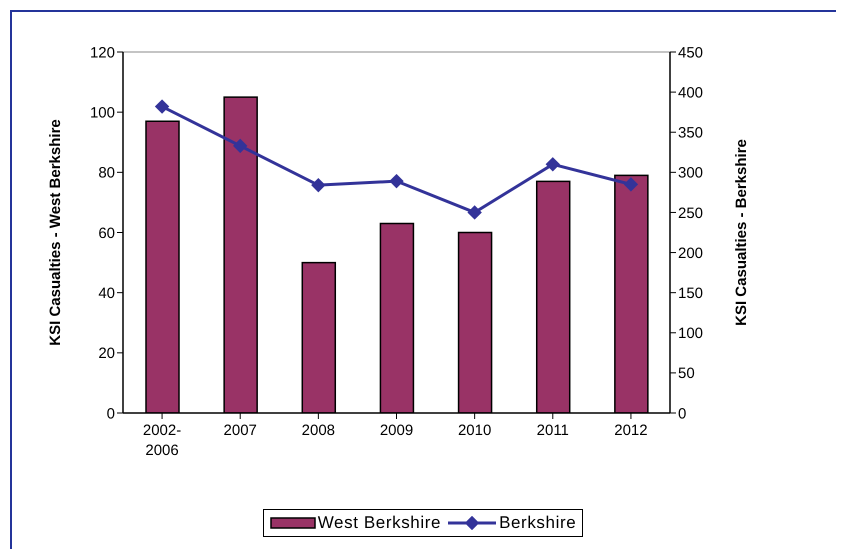 The height and width of the screenshot is (549, 842). Describe the element at coordinates (240, 430) in the screenshot. I see `x-tick-label: 2007` at that location.